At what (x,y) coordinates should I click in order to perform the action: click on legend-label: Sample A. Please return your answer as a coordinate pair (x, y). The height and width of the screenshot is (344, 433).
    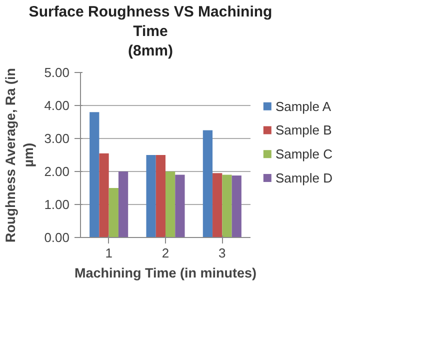
    Looking at the image, I should click on (303, 106).